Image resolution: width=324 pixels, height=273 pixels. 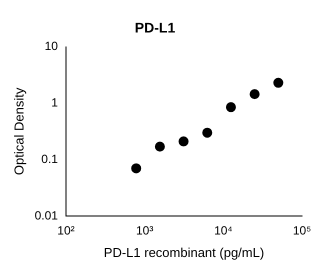 What do you see at coordinates (145, 231) in the screenshot?
I see `x-tick-label: 10³` at bounding box center [145, 231].